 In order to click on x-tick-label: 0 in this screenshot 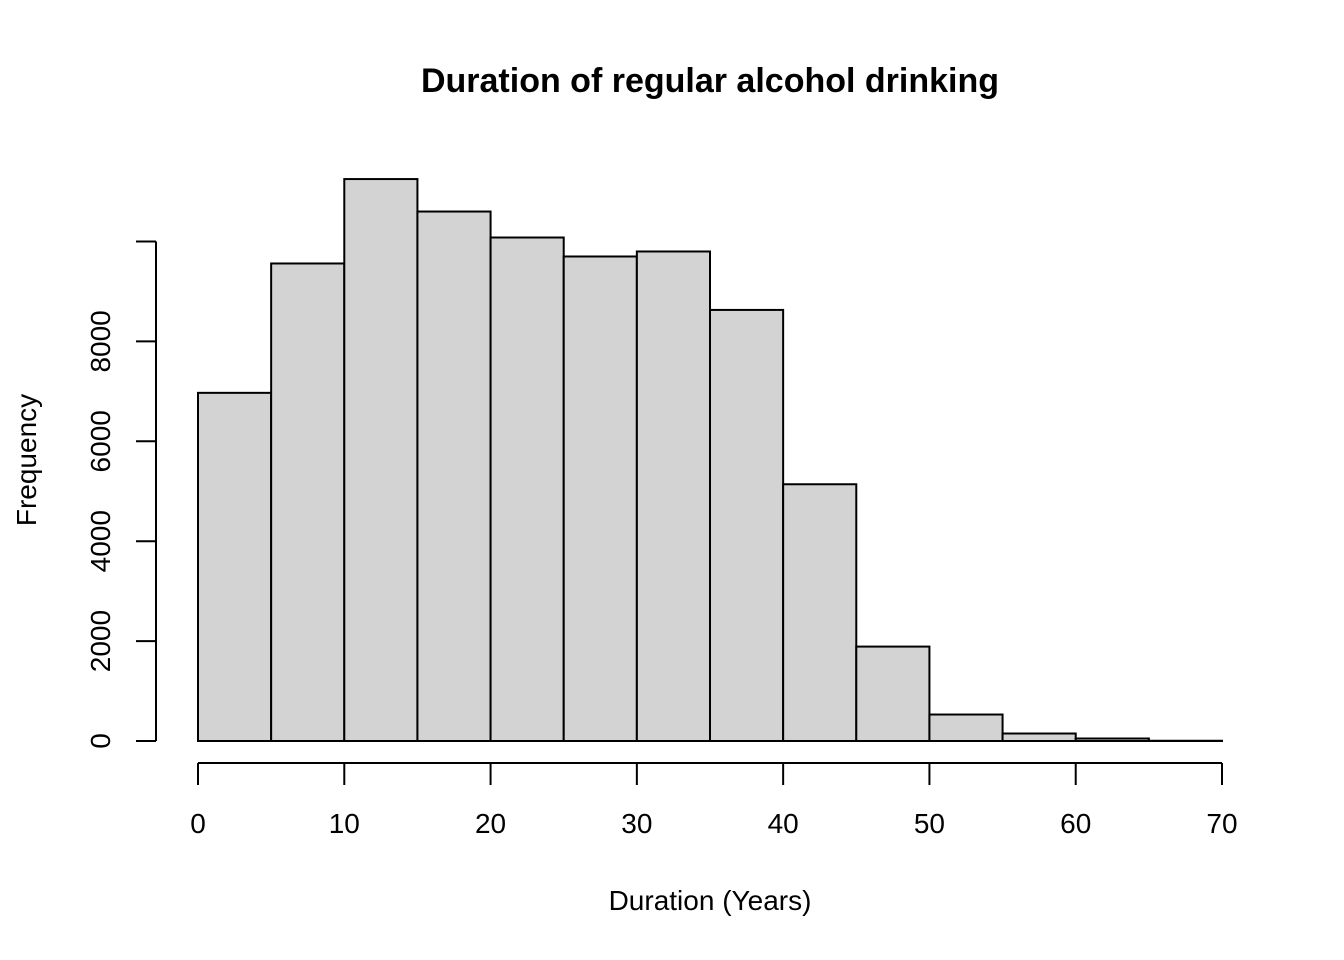, I will do `click(198, 823)`.